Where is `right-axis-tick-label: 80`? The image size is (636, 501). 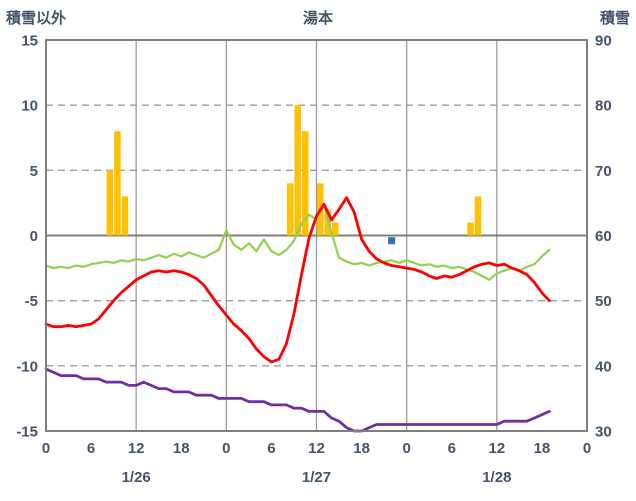 right-axis-tick-label: 80 is located at coordinates (603, 106).